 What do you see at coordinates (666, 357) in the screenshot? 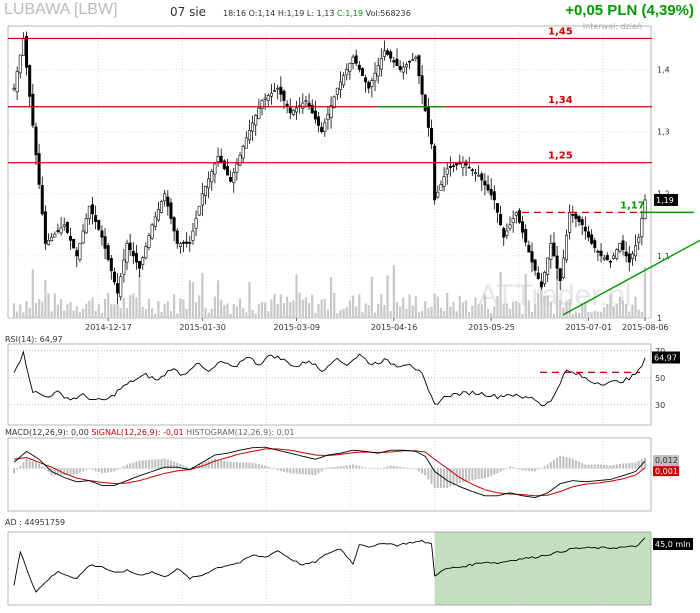
I see `rsi-last-box` at bounding box center [666, 357].